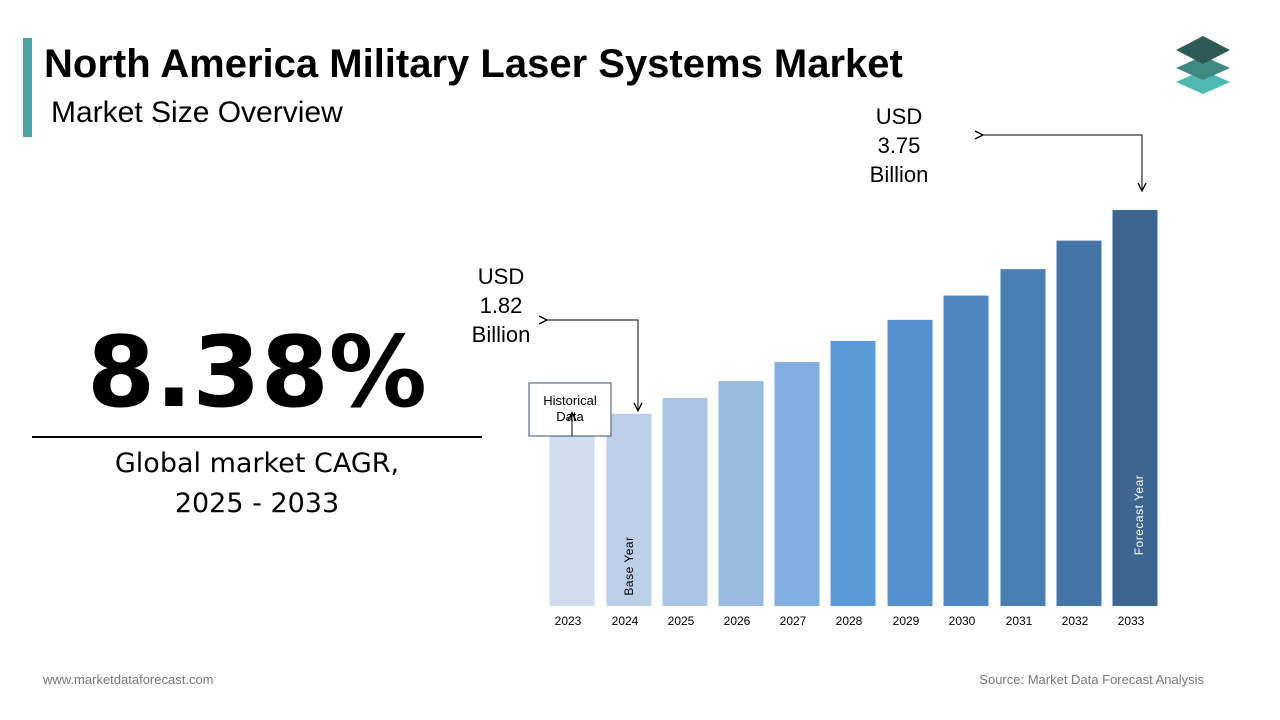  I want to click on start-value-callout: Billion, so click(501, 334).